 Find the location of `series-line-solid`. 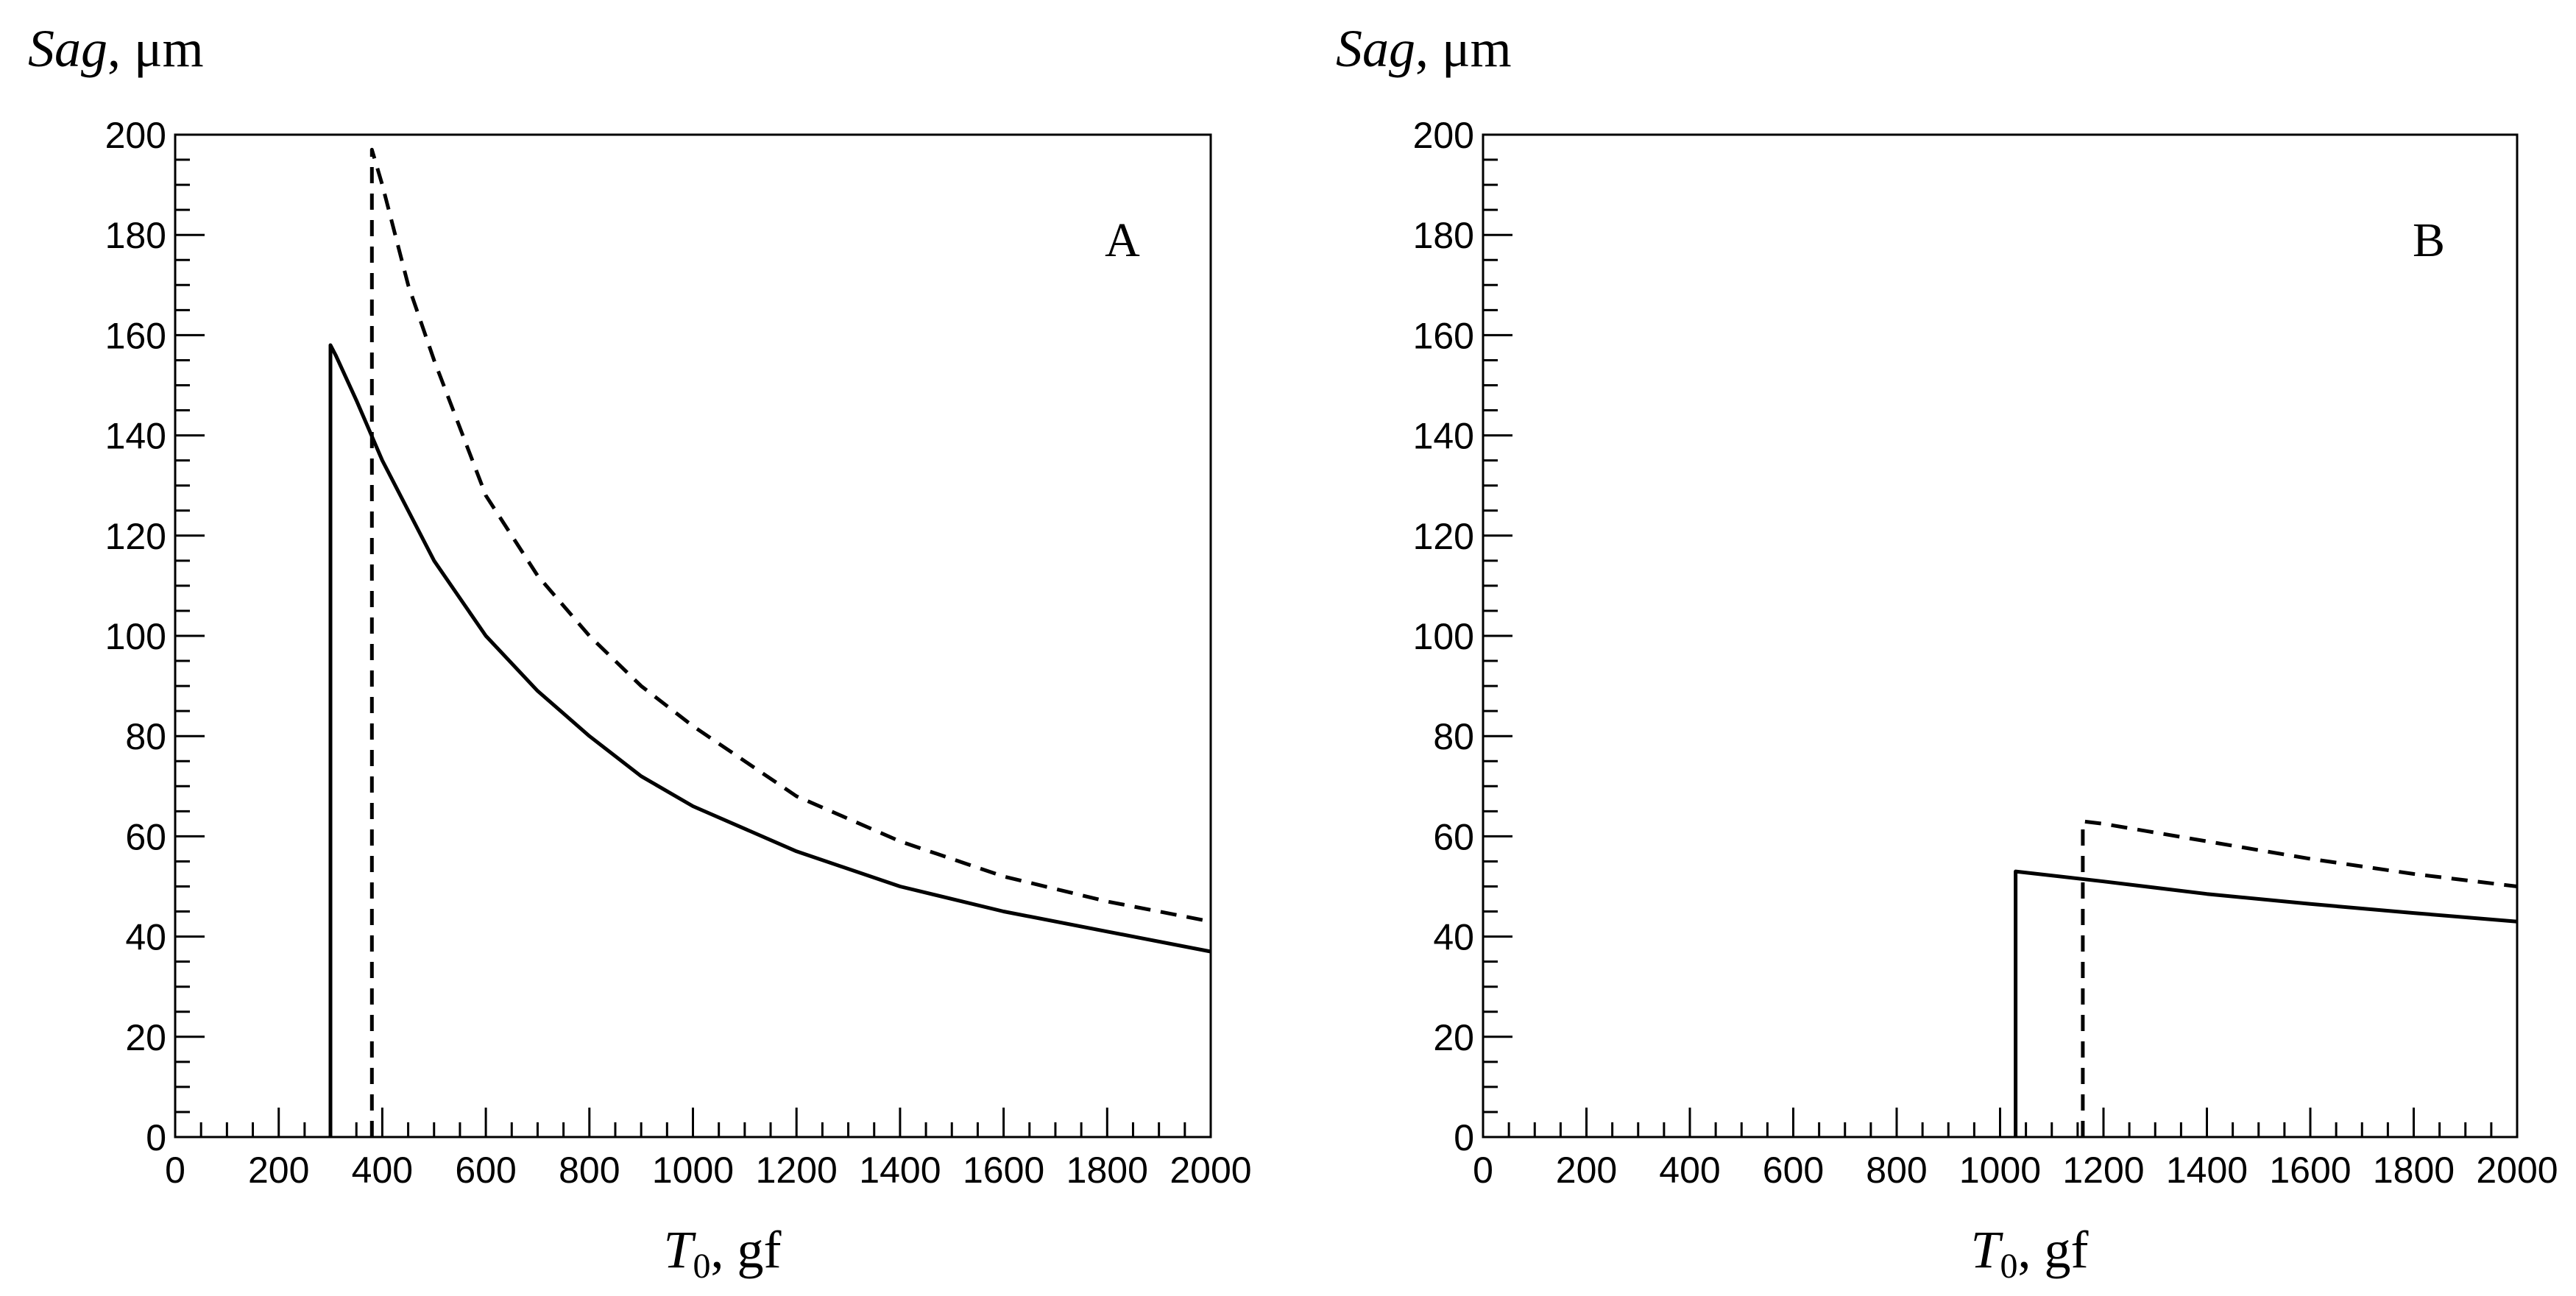

series-line-solid is located at coordinates (2266, 1003).